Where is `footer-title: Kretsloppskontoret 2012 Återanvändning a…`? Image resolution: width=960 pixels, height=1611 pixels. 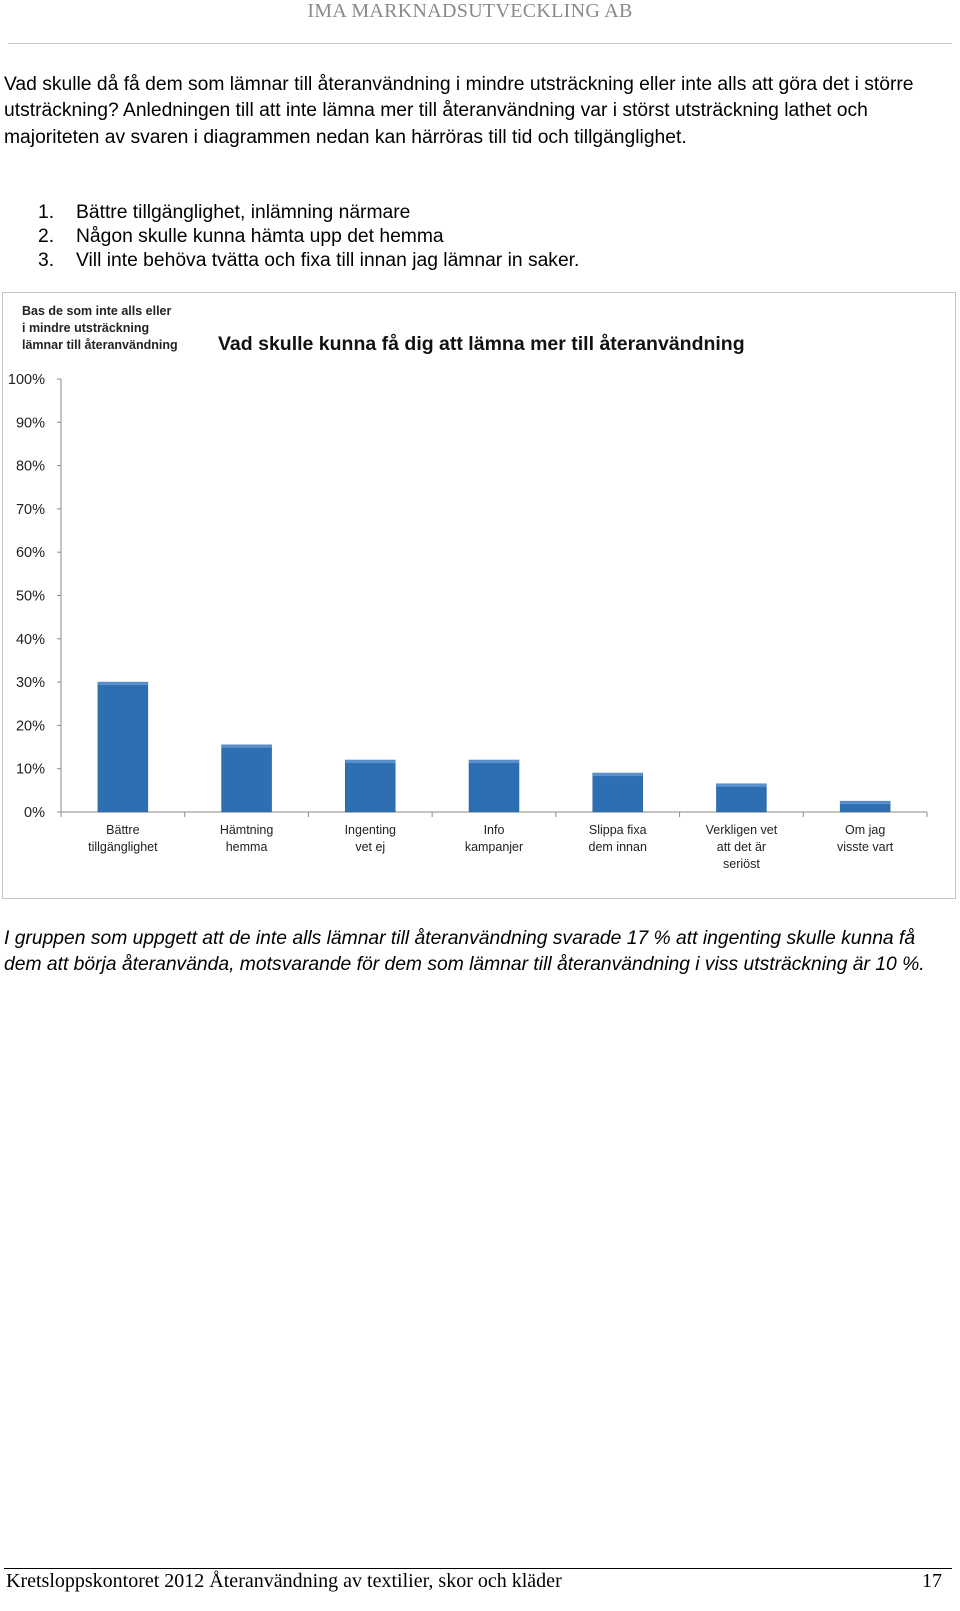
footer-title: Kretsloppskontoret 2012 Återanvändning a… is located at coordinates (284, 1581).